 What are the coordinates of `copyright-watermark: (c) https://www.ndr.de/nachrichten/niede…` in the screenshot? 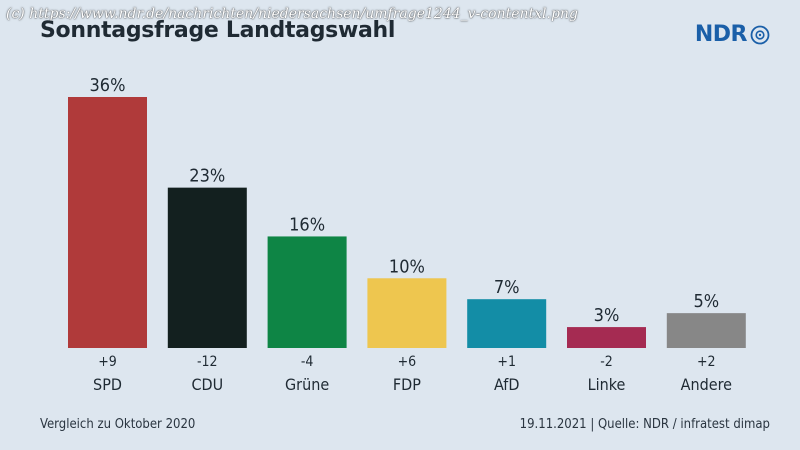 It's located at (292, 14).